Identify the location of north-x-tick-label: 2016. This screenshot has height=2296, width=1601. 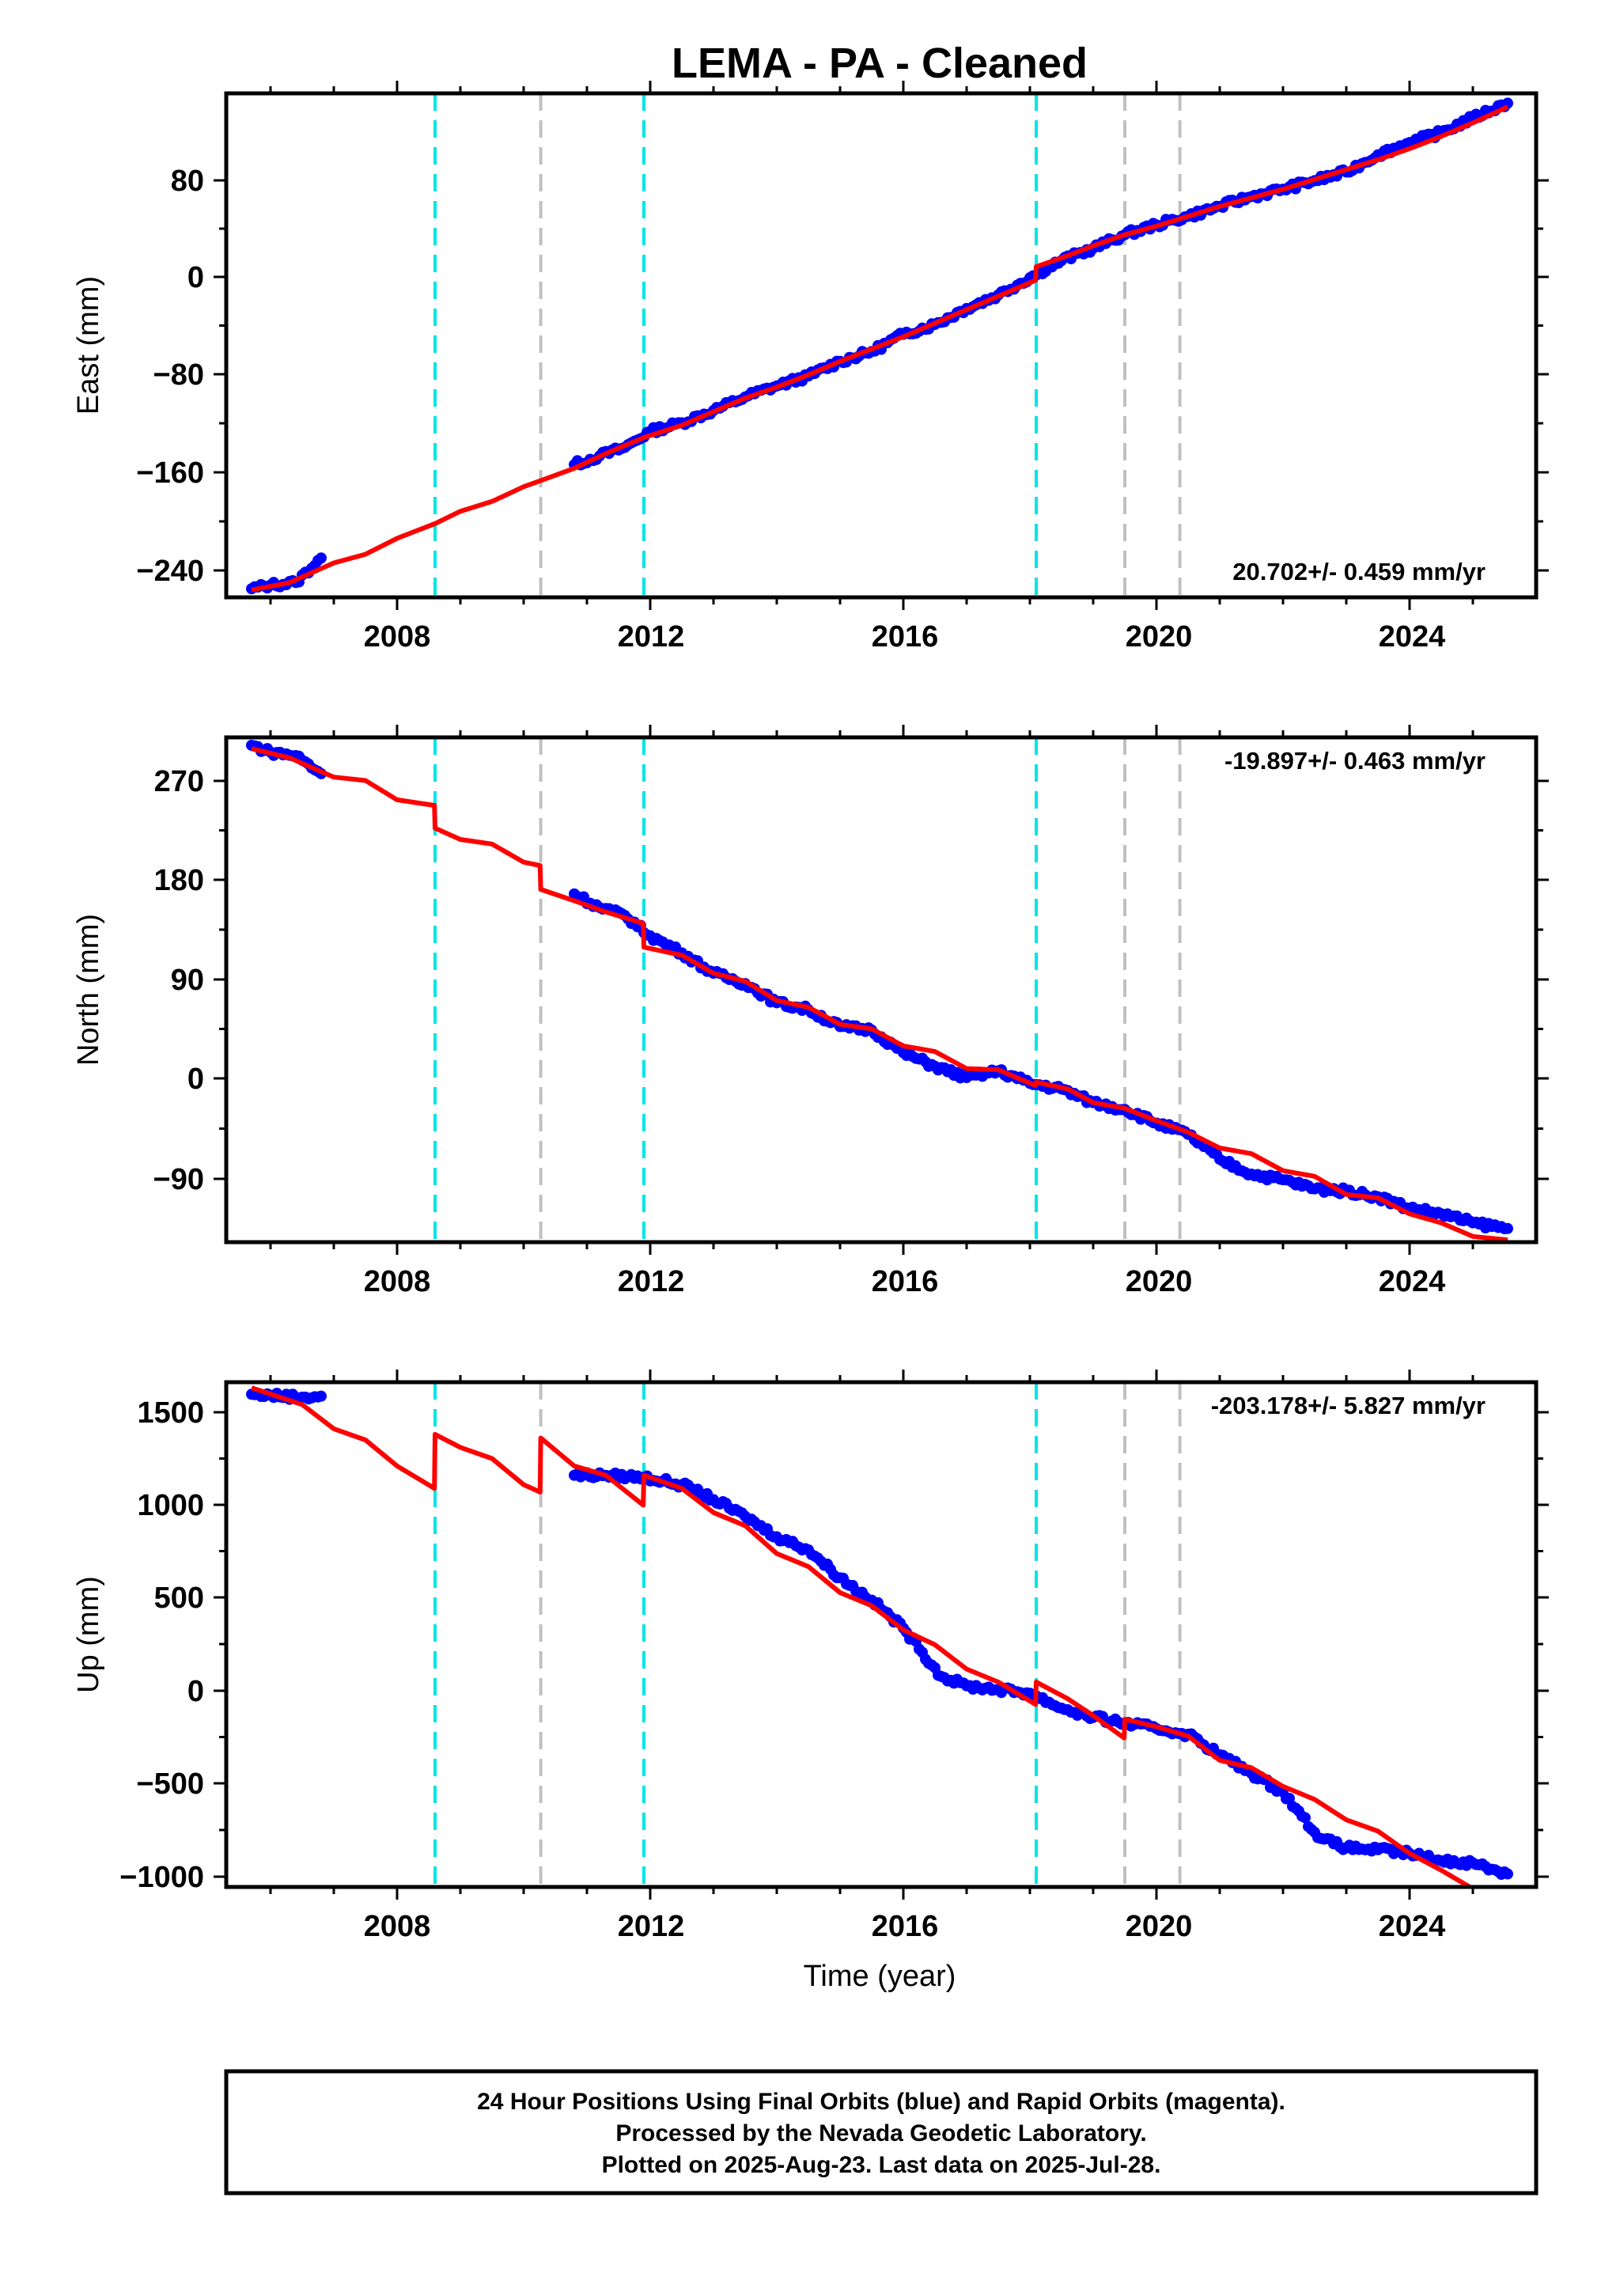
(905, 1281).